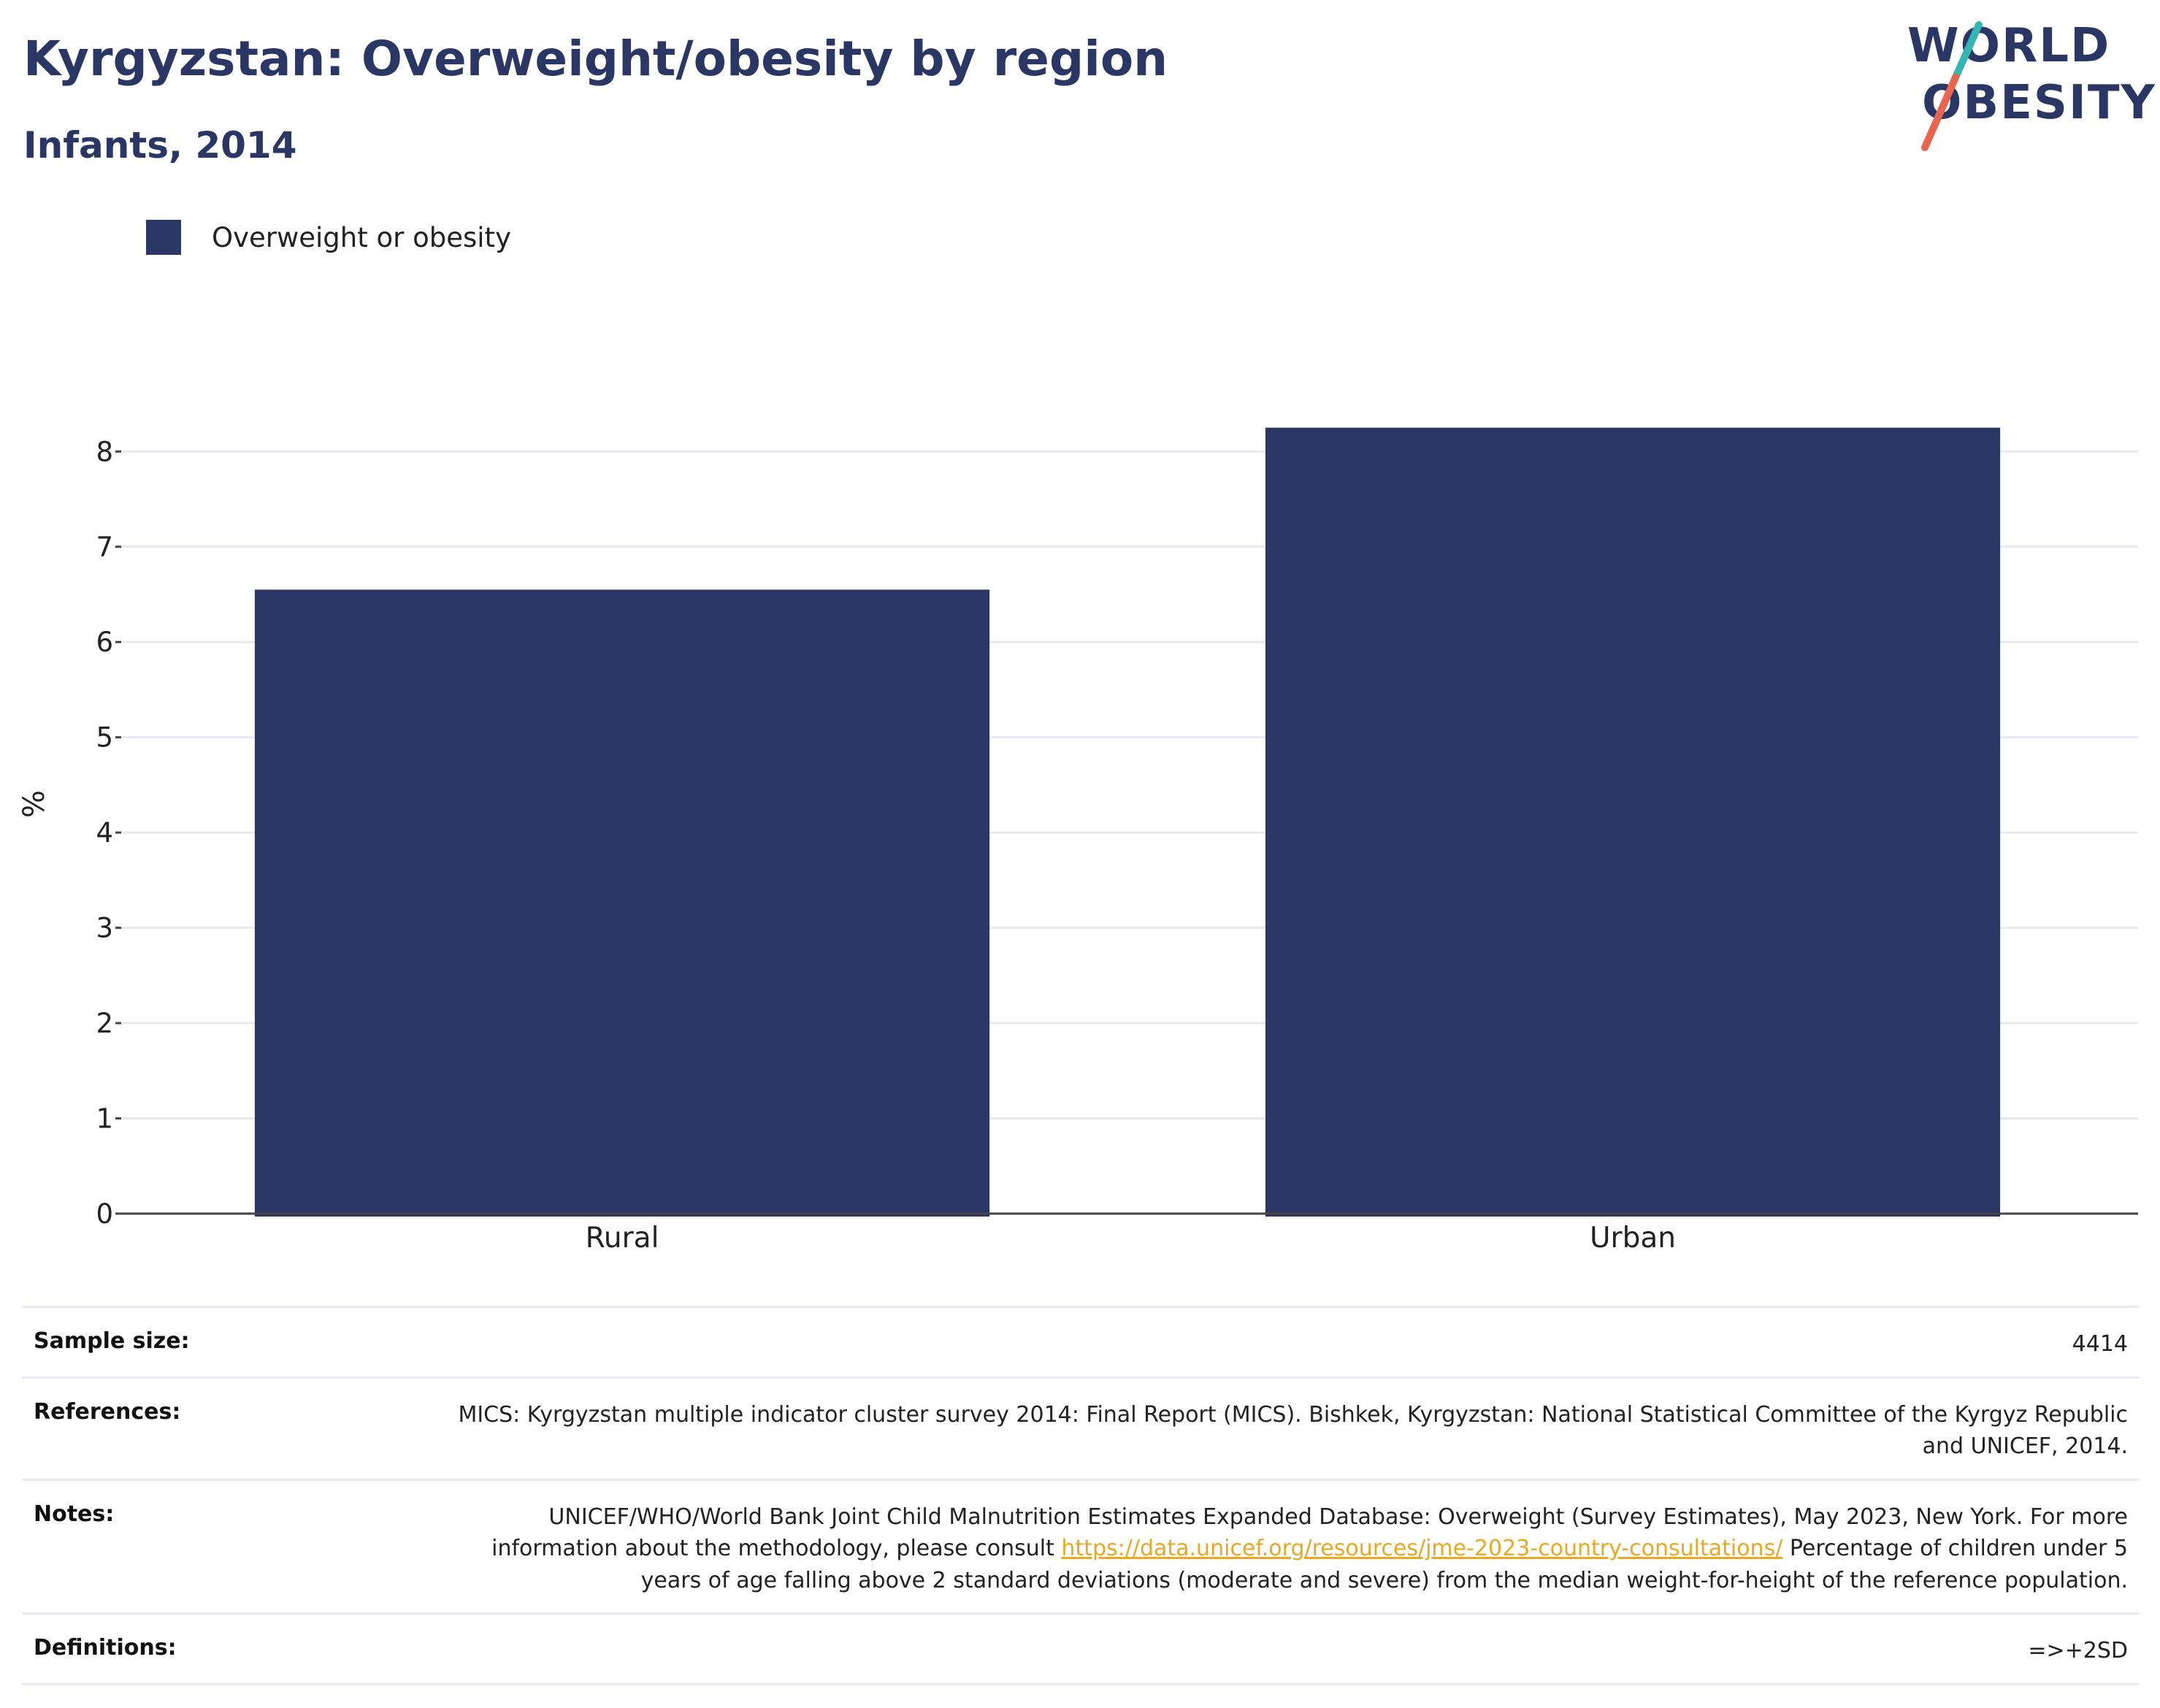 Image resolution: width=2160 pixels, height=1708 pixels. What do you see at coordinates (104, 1023) in the screenshot?
I see `y-tick-label: 2` at bounding box center [104, 1023].